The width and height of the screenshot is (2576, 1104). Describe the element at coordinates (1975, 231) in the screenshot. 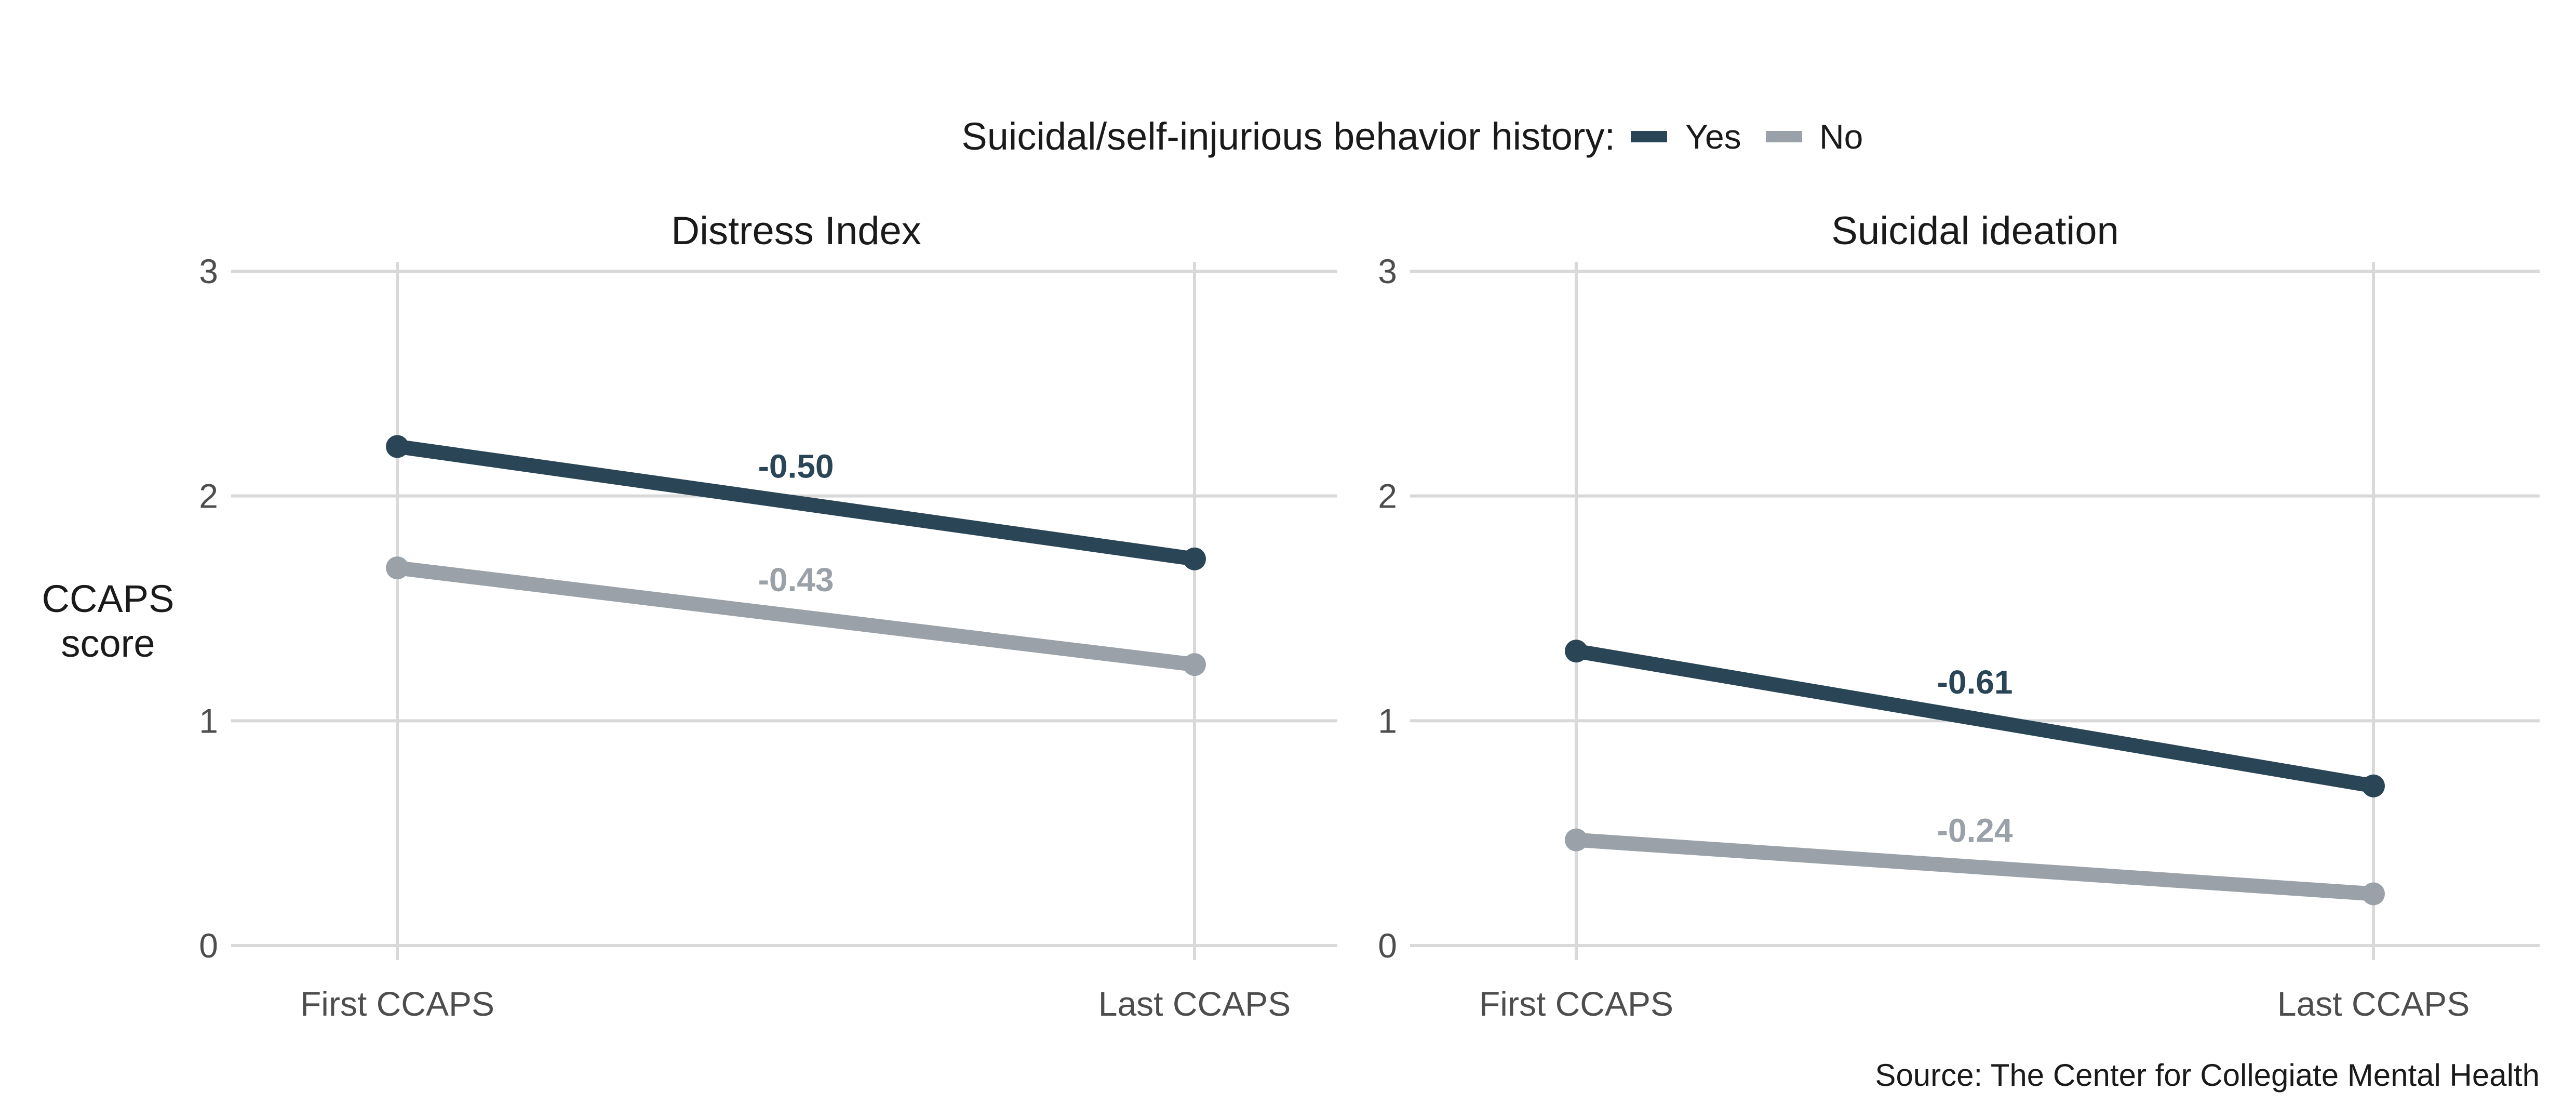

I see `facet-title: Suicidal ideation` at that location.